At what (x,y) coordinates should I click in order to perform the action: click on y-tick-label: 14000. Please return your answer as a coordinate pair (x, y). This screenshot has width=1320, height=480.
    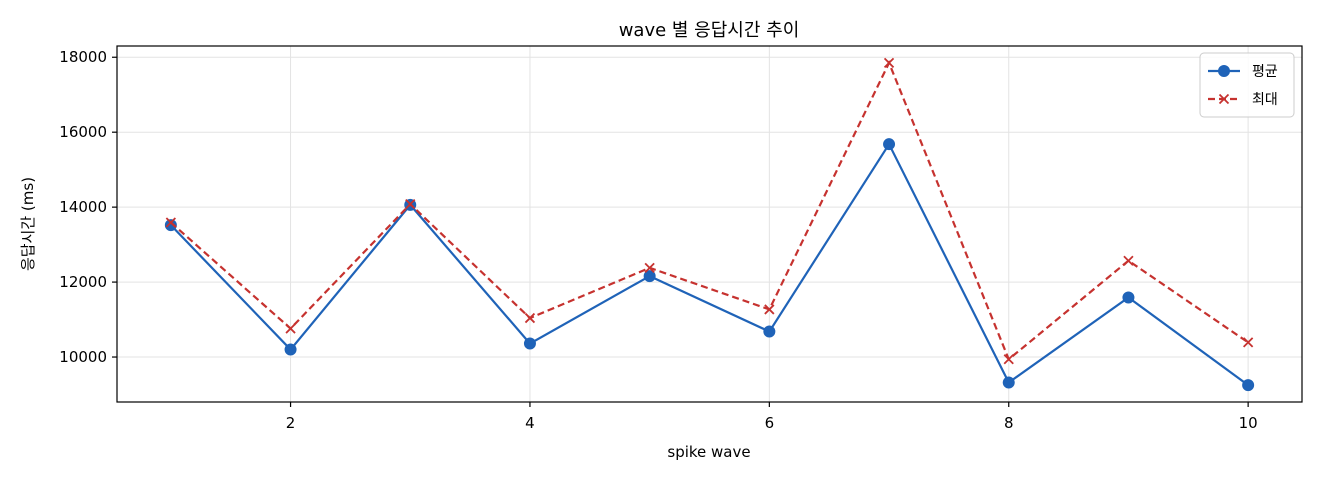
    Looking at the image, I should click on (83, 207).